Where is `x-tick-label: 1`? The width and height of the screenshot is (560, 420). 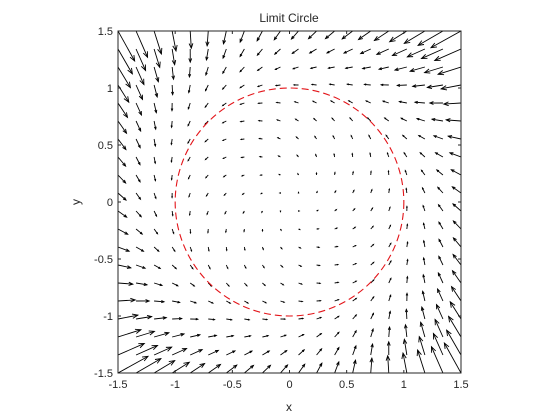 x-tick-label: 1 is located at coordinates (404, 385).